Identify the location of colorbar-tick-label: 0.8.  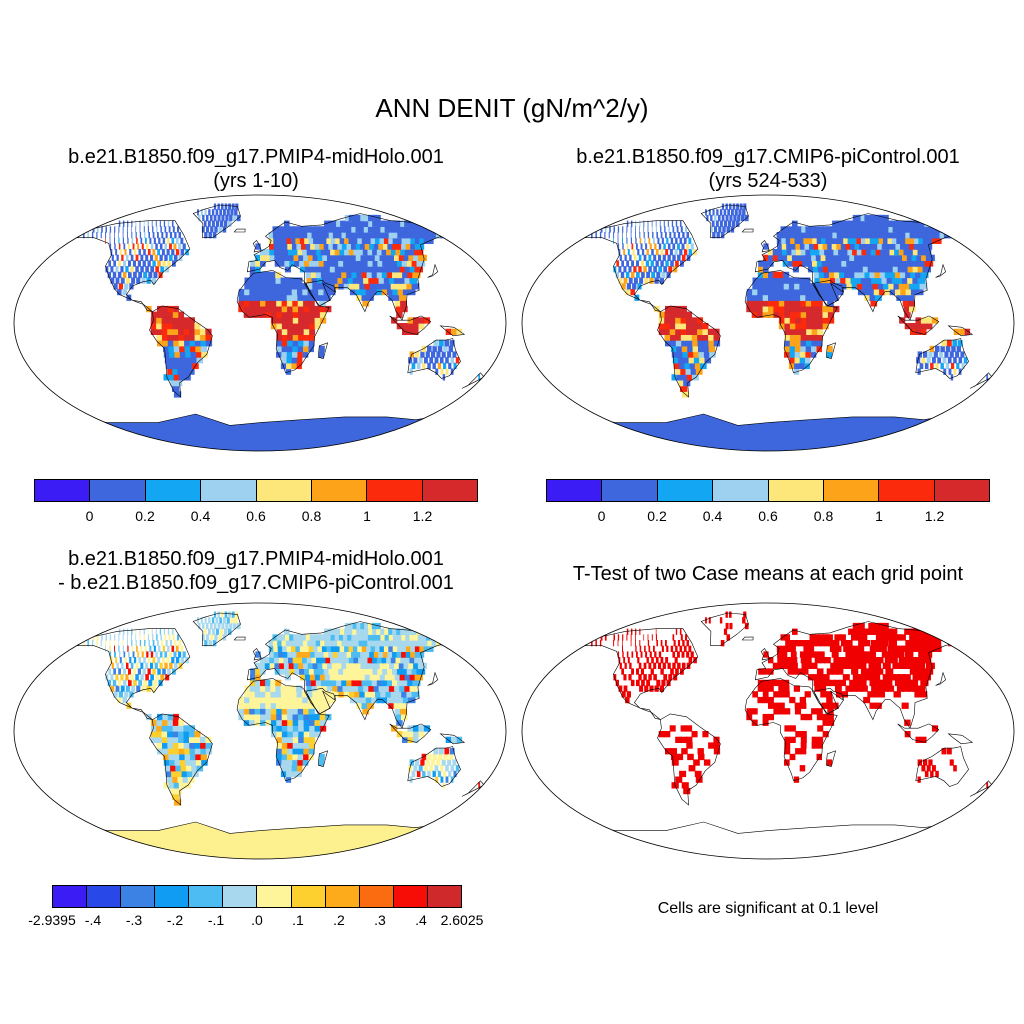
(311, 516).